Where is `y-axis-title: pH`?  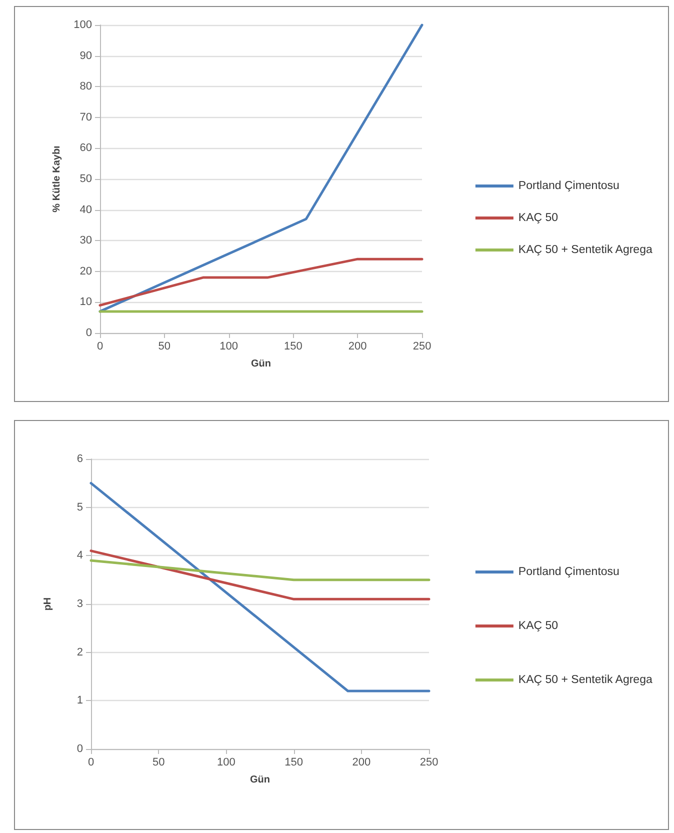 y-axis-title: pH is located at coordinates (48, 604).